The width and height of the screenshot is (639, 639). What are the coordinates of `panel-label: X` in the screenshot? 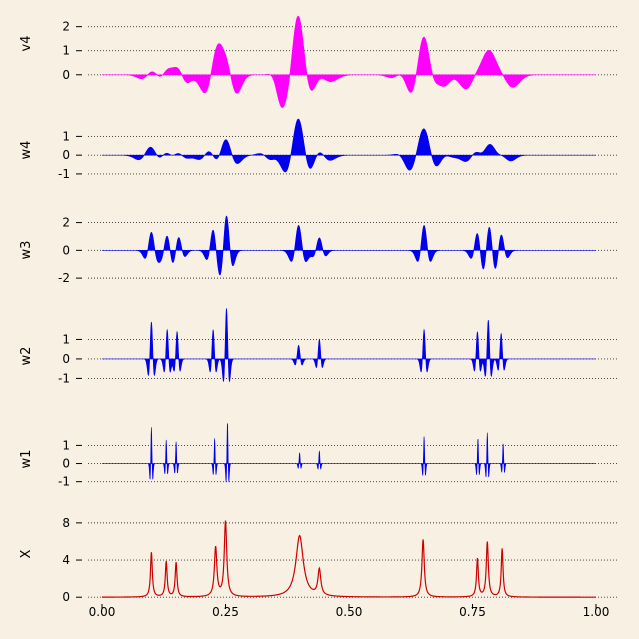 It's located at (26, 553).